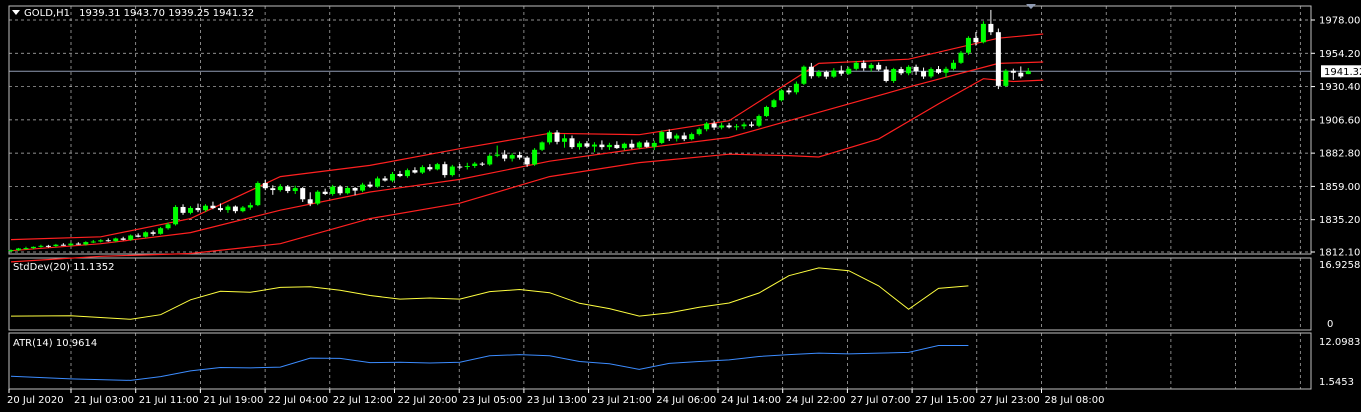  Describe the element at coordinates (622, 400) in the screenshot. I see `time-tick-label: 23 Jul 21:00` at that location.